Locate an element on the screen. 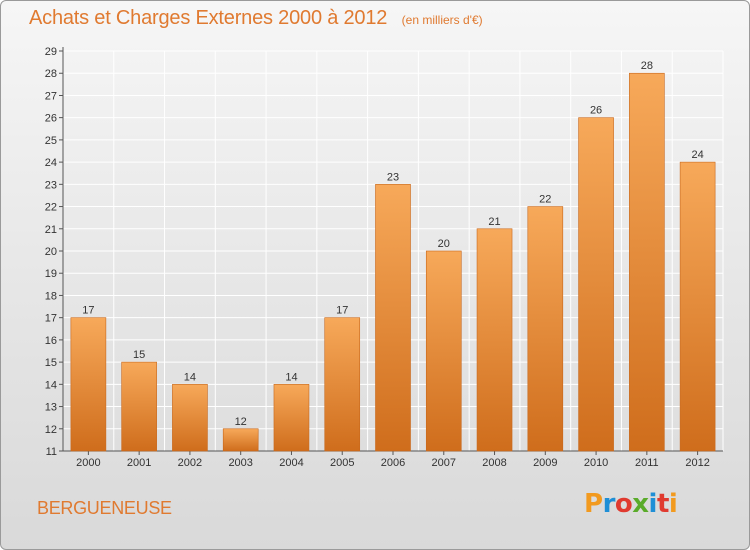 The image size is (750, 550). x-tick-label: 2002 is located at coordinates (190, 463).